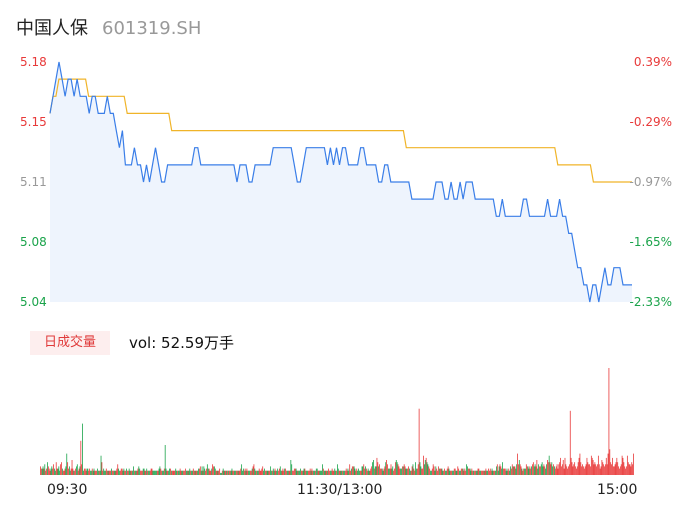 This screenshot has width=686, height=524. I want to click on volume-tag: 日成交量, so click(70, 343).